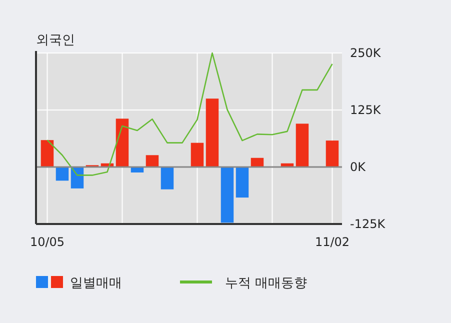  What do you see at coordinates (366, 53) in the screenshot?
I see `y-tick-label: 250K` at bounding box center [366, 53].